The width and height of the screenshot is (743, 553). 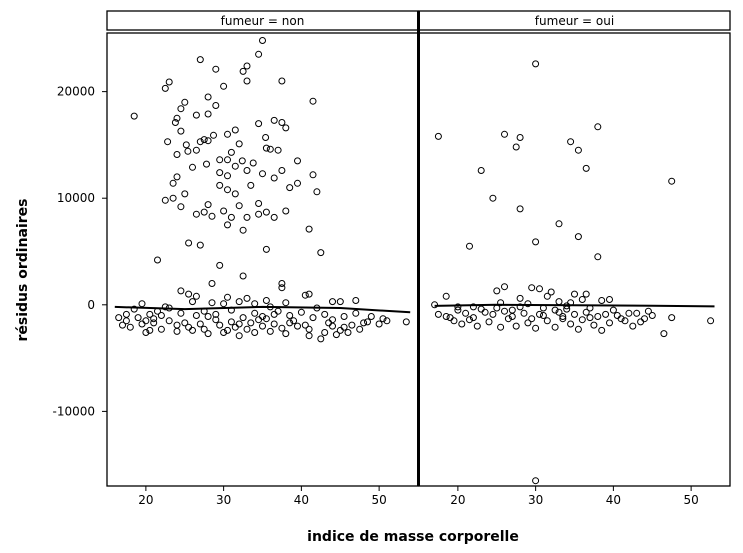 What do you see at coordinates (263, 21) in the screenshot?
I see `strip-label: fumeur = non` at bounding box center [263, 21].